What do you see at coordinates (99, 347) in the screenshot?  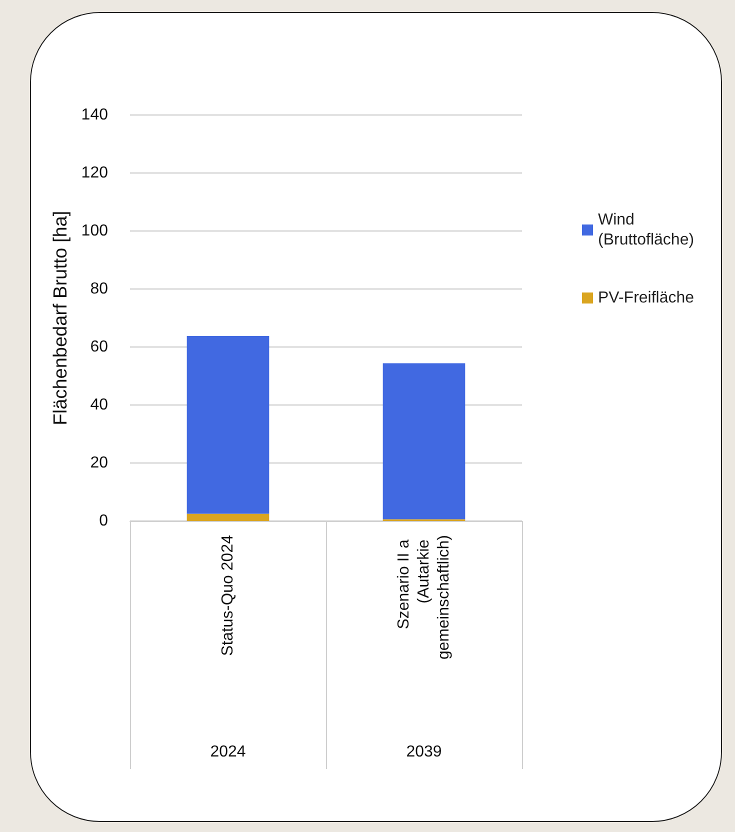 I see `y-tick-label: 60` at bounding box center [99, 347].